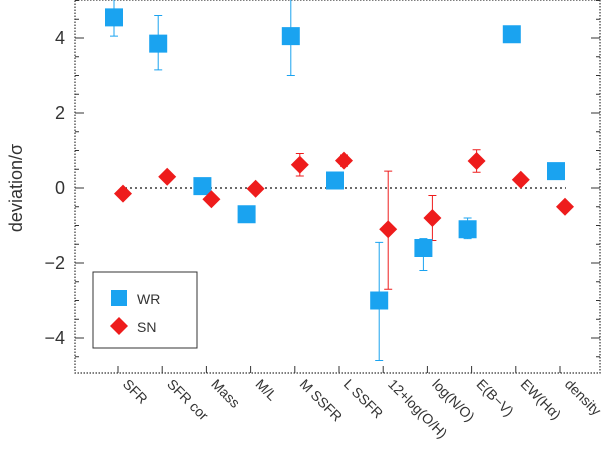  I want to click on x-category-label: EW(Hα), so click(541, 399).